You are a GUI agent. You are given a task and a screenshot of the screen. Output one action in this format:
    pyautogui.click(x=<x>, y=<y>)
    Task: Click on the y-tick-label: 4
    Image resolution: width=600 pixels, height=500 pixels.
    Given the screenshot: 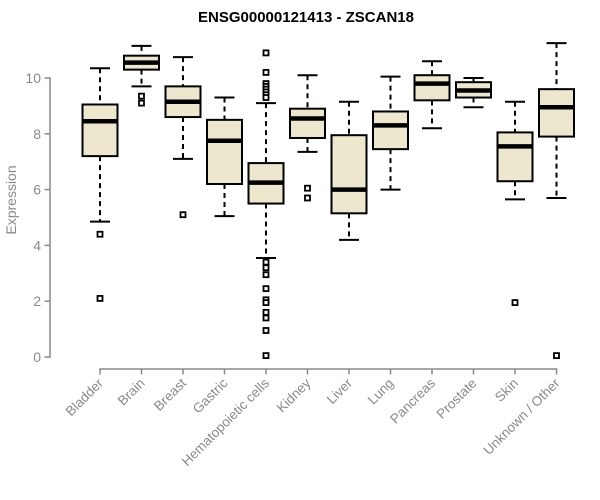 What is the action you would take?
    pyautogui.click(x=37, y=245)
    